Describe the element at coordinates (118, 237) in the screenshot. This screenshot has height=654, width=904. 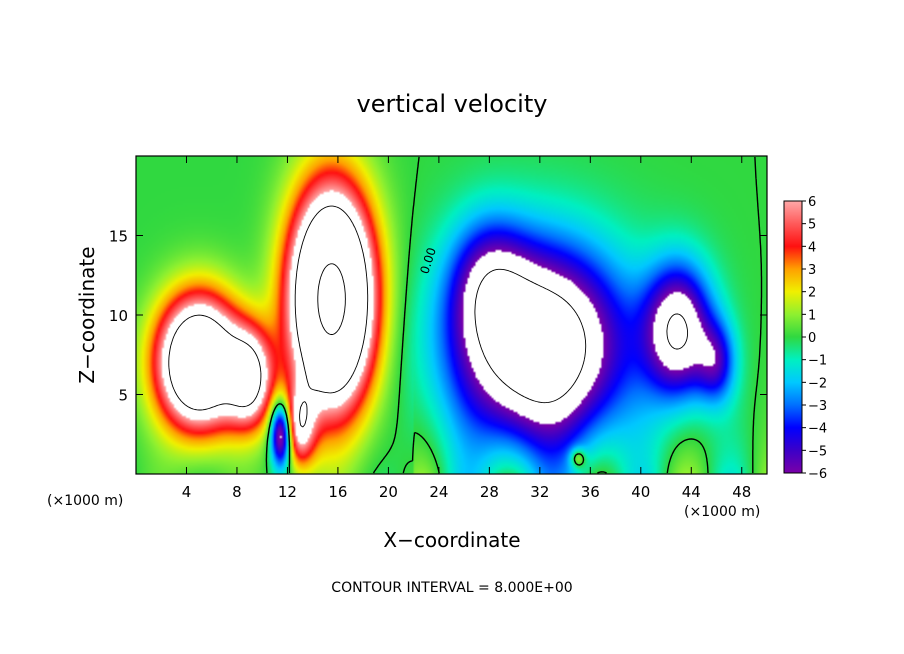
I see `y-tick-label: 15` at that location.